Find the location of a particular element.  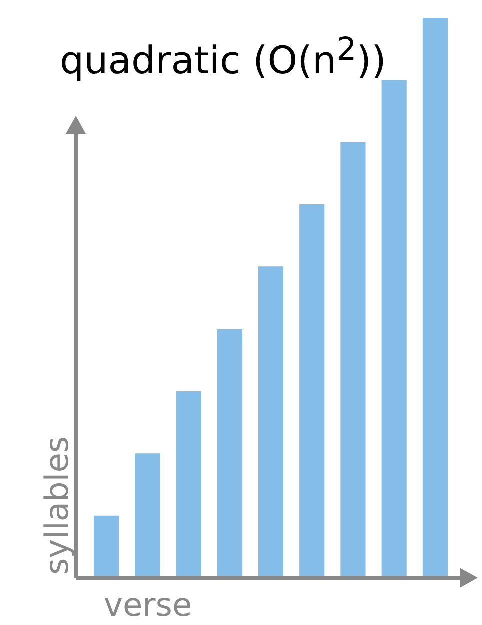

y-axis-title: syllables is located at coordinates (57, 505).